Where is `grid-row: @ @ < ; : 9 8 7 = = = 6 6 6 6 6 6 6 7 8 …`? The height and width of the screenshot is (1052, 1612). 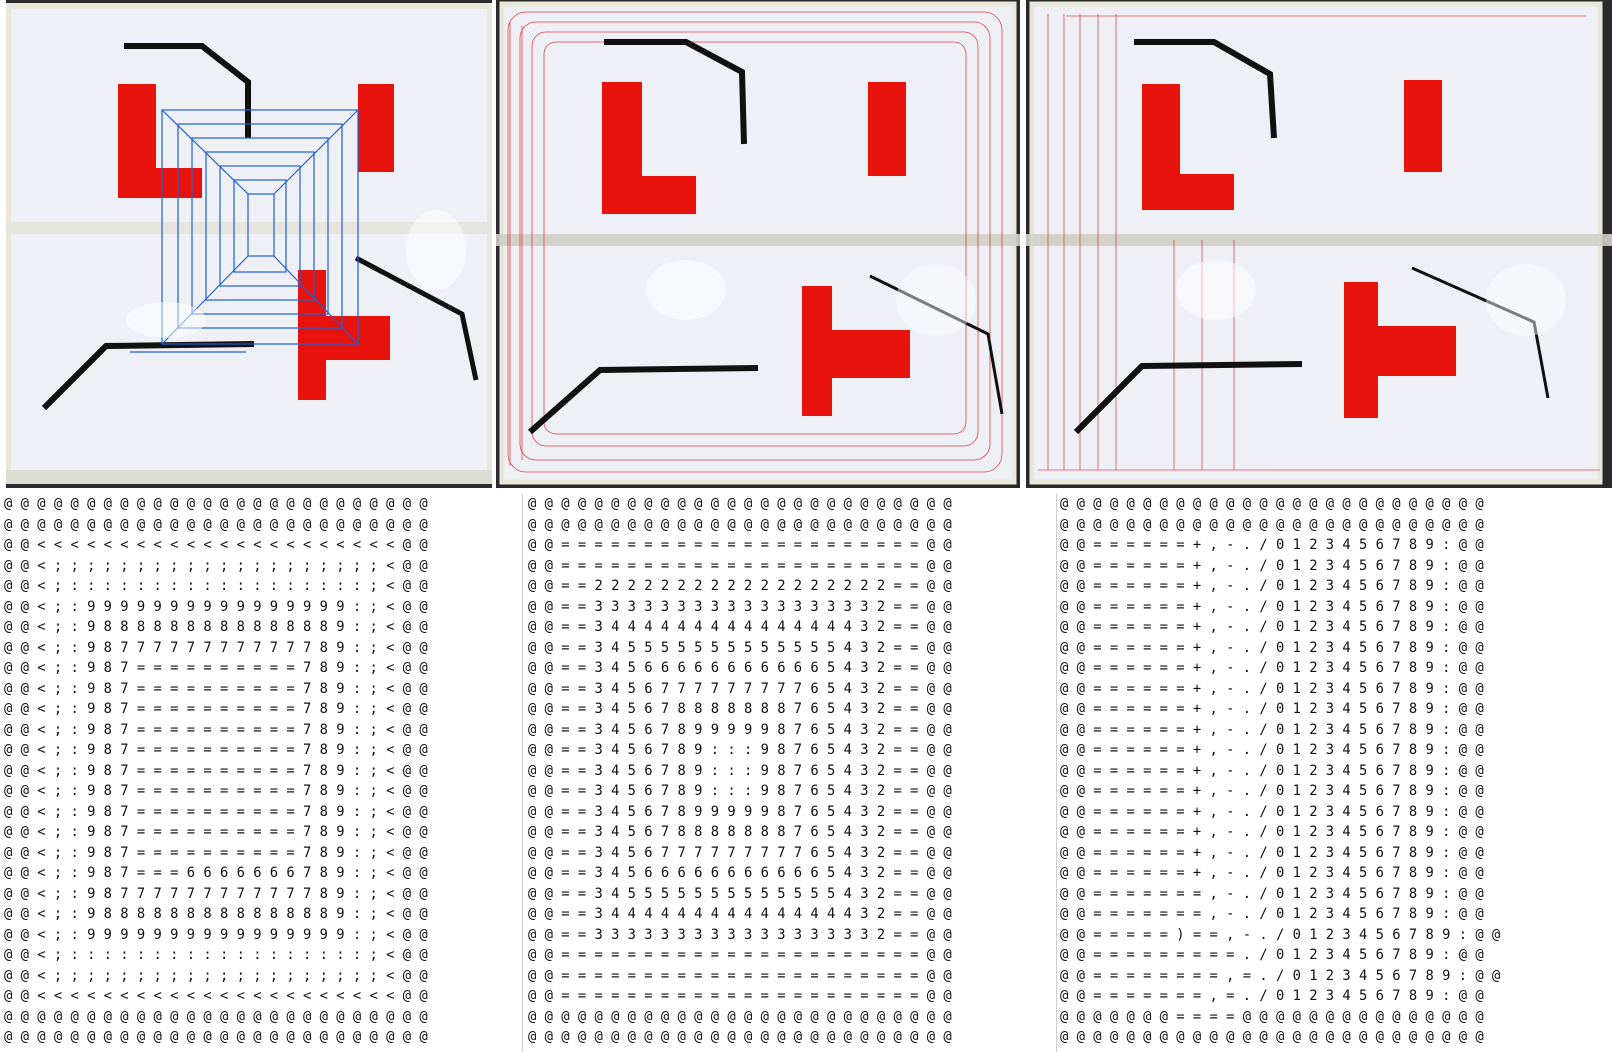
grid-row: @ @ < ; : 9 8 7 = = = 6 6 6 6 6 6 6 7 8 … is located at coordinates (216, 873).